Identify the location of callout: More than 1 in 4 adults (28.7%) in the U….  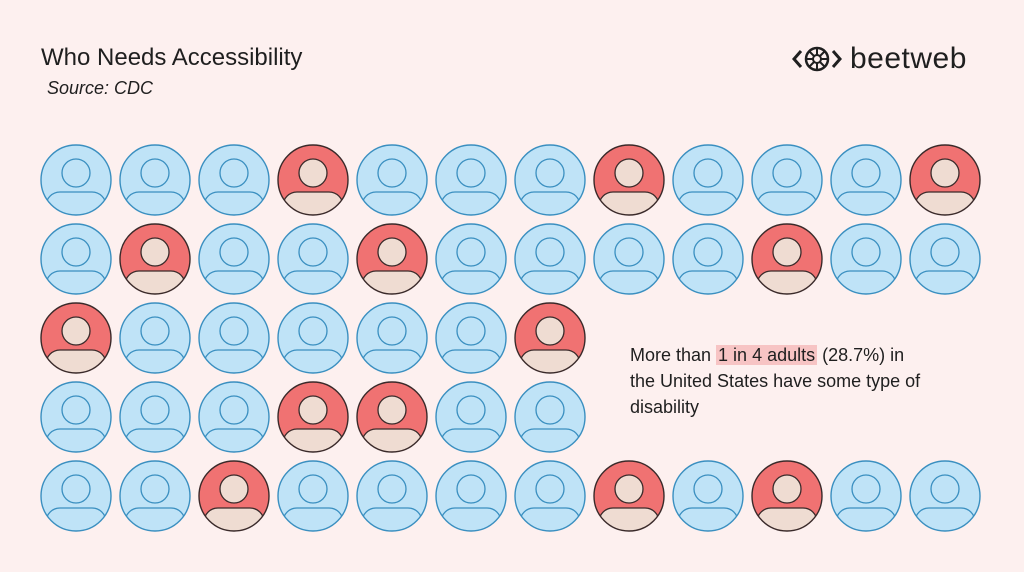
(780, 381).